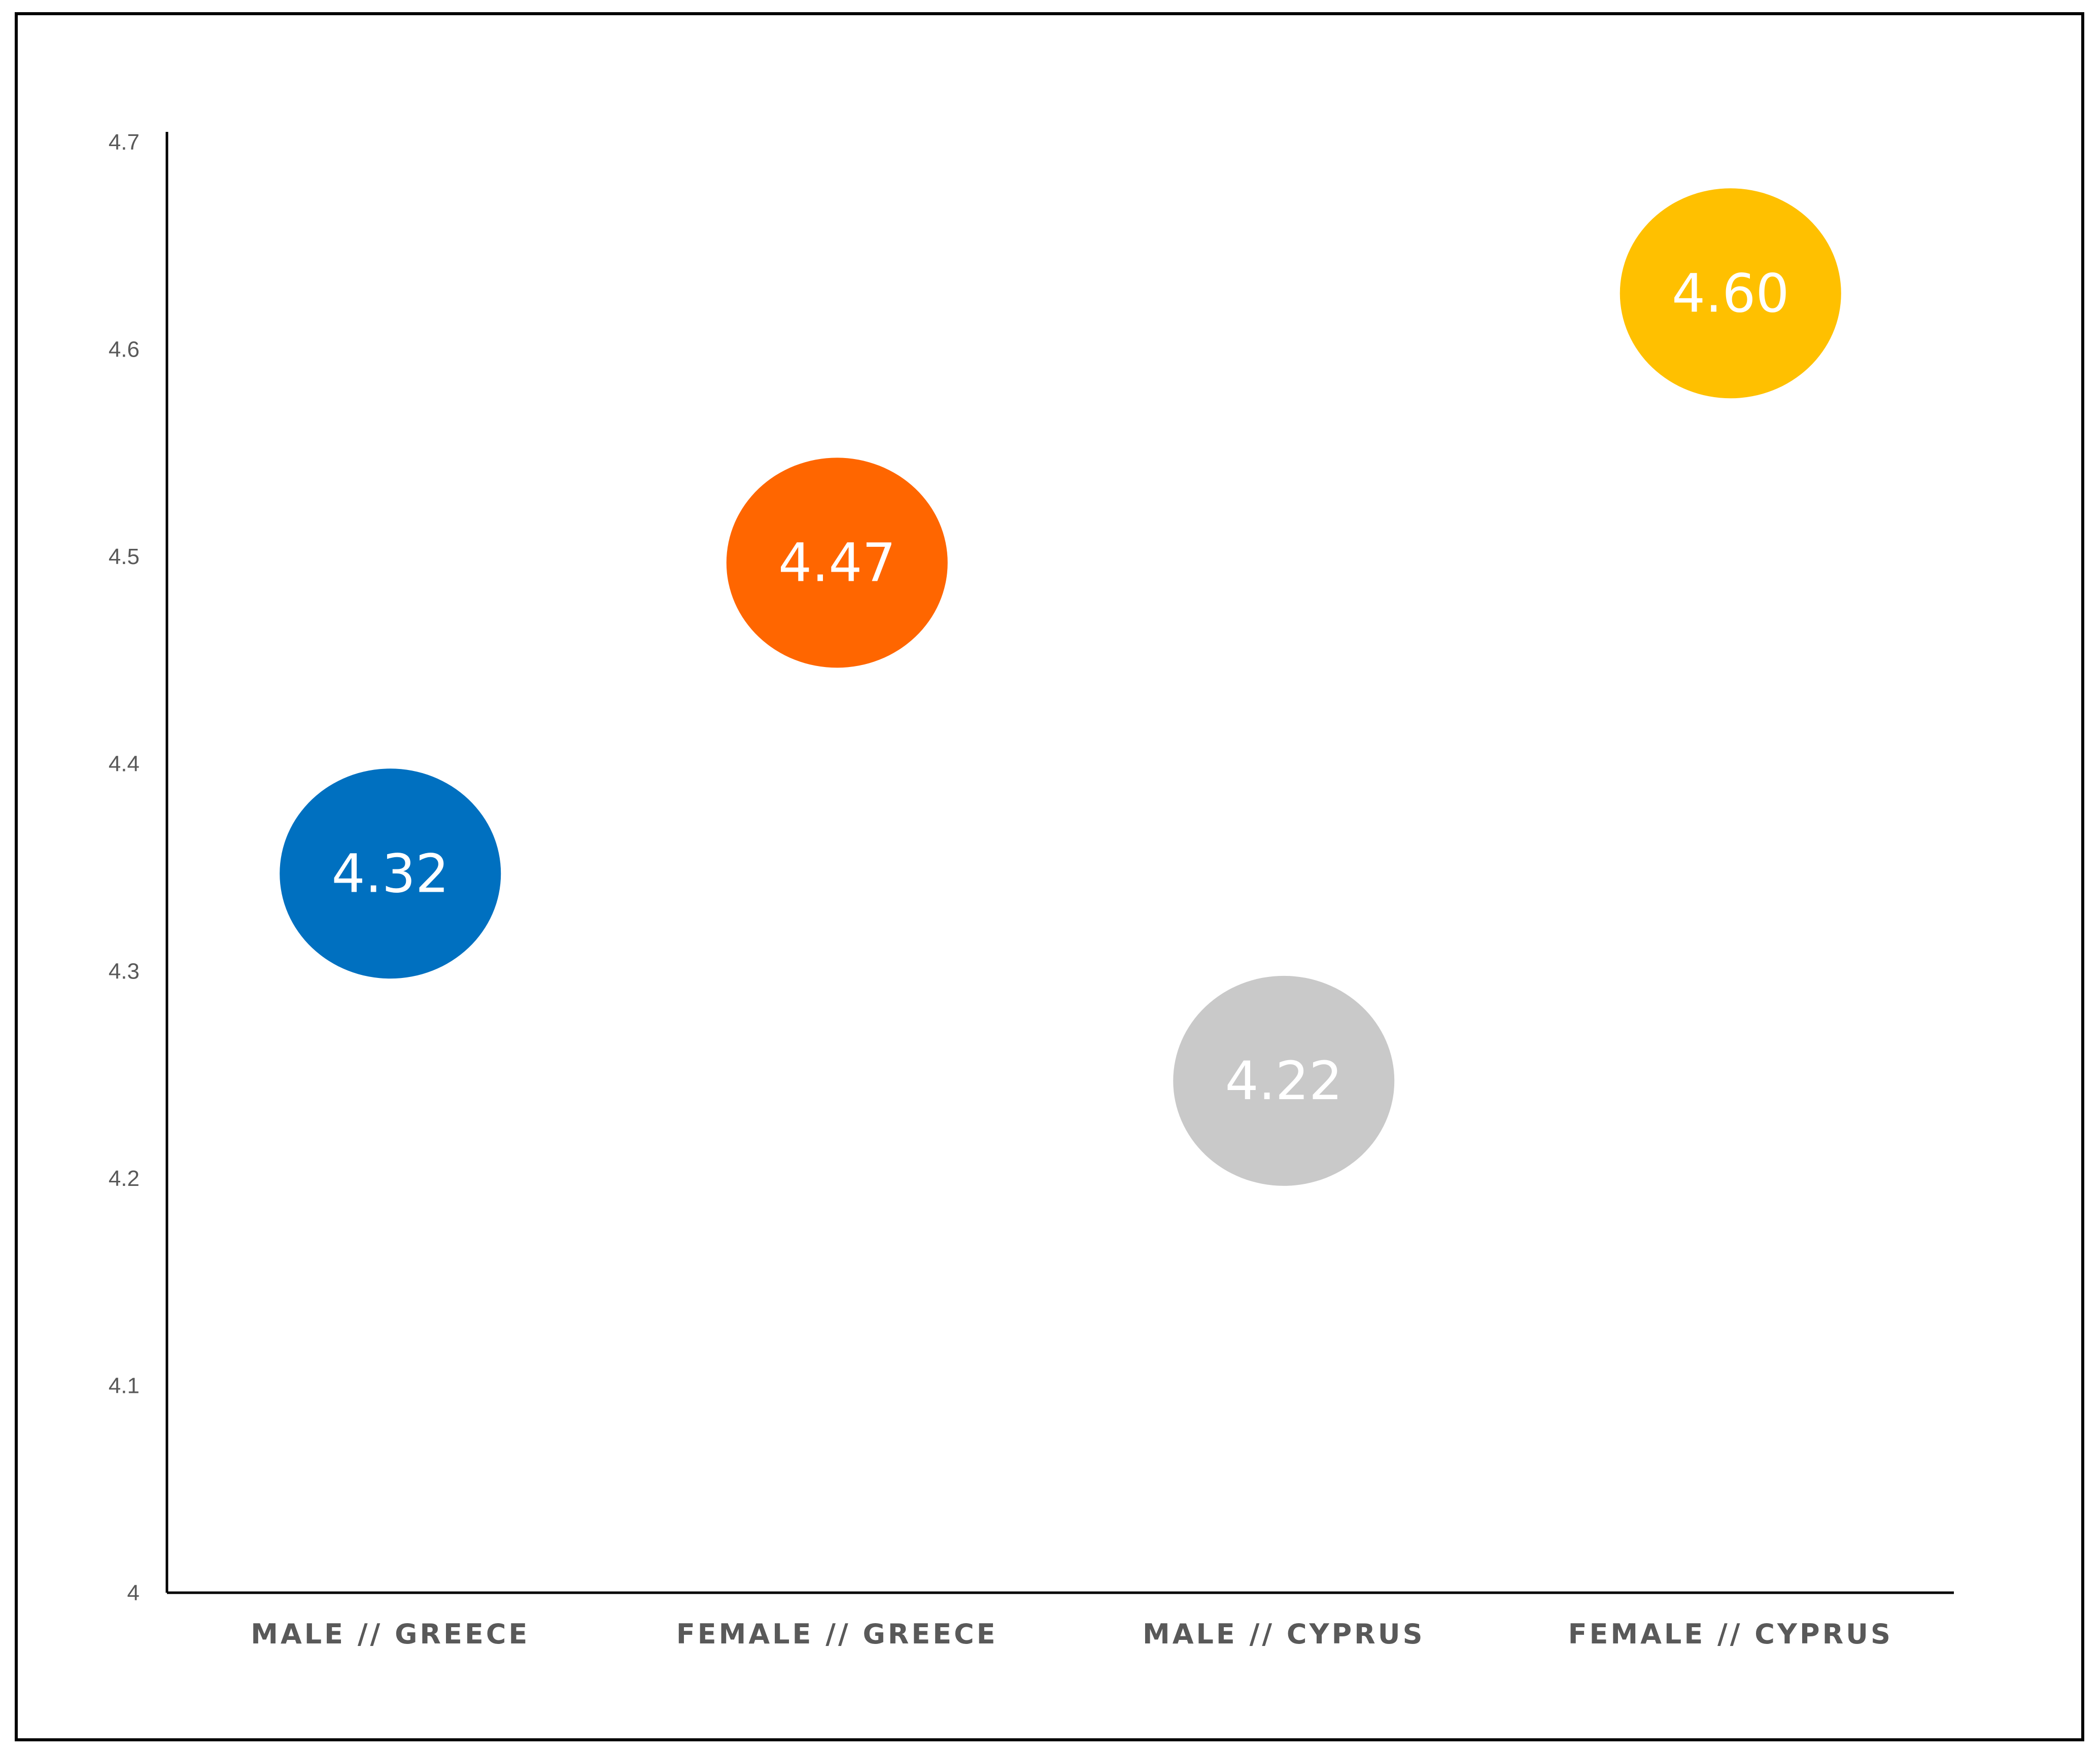 This screenshot has height=1753, width=2100. I want to click on y-tick-label: 4.5, so click(124, 556).